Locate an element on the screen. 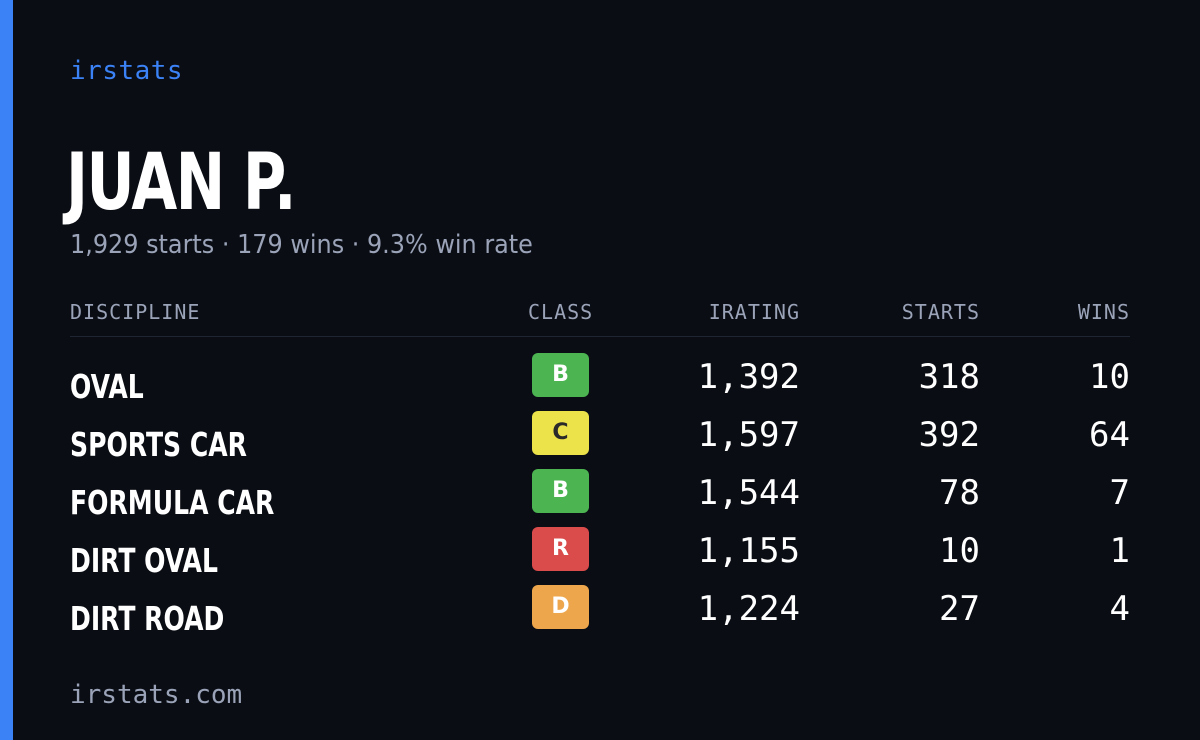 This screenshot has height=740, width=1200. table-header: DISCIPLINE CLASS IRATING STARTS WINS is located at coordinates (600, 316).